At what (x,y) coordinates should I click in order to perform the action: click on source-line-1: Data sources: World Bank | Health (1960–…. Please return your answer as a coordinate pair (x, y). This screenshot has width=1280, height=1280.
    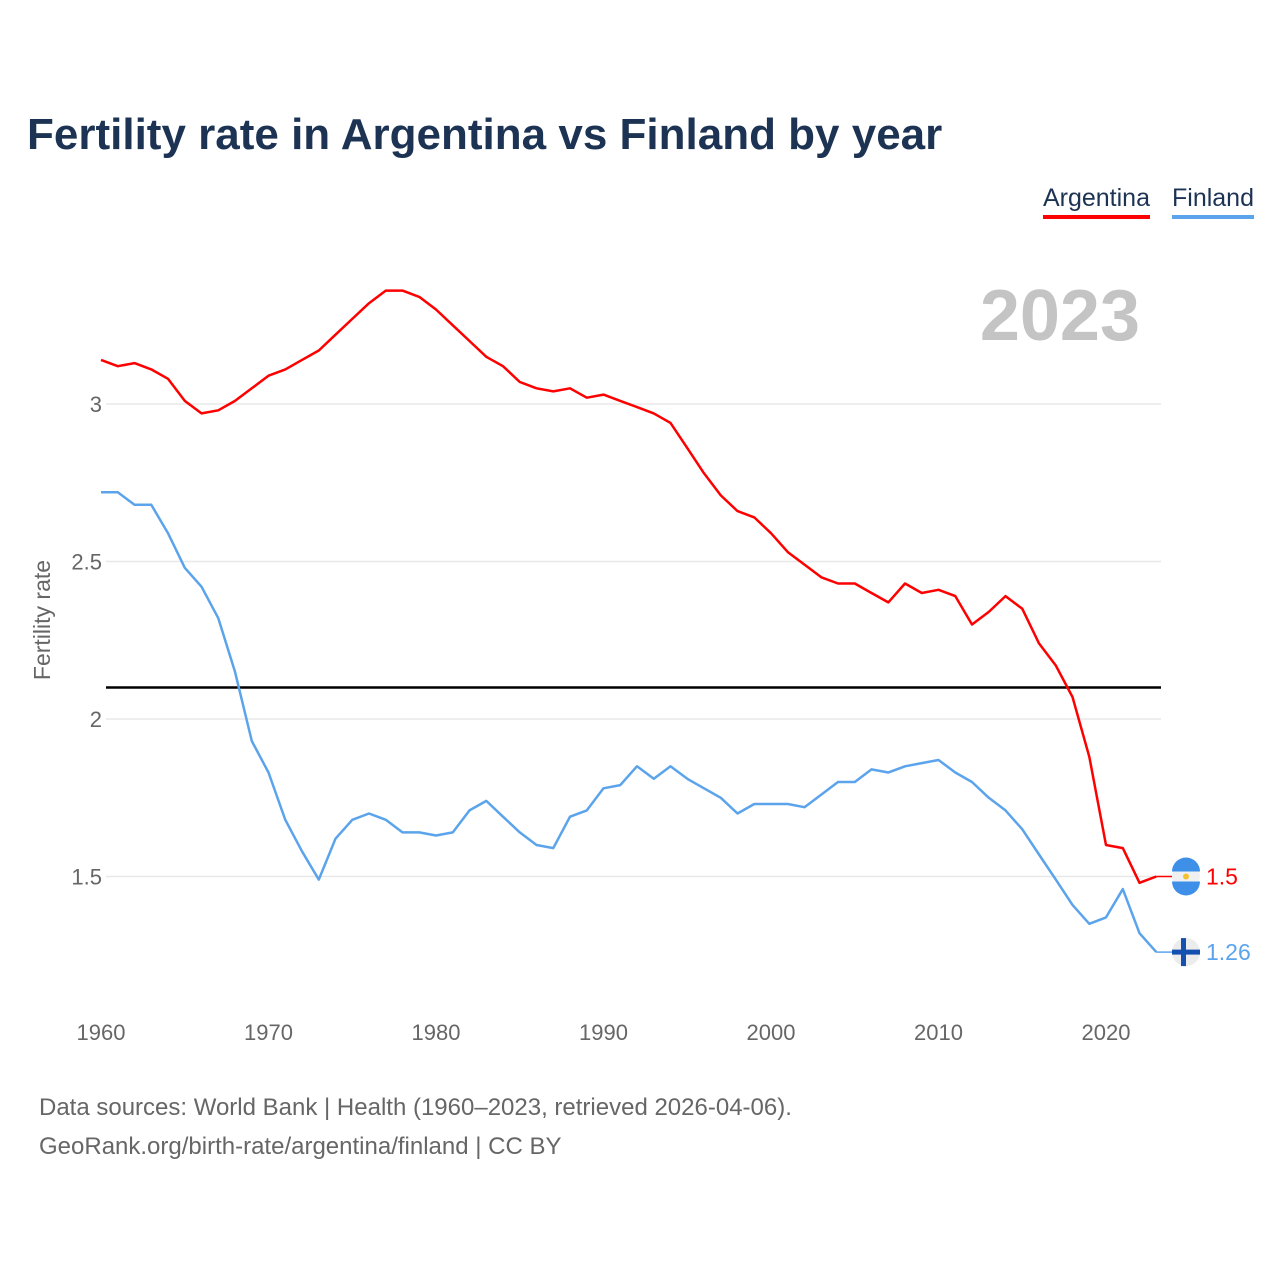
    Looking at the image, I should click on (415, 1107).